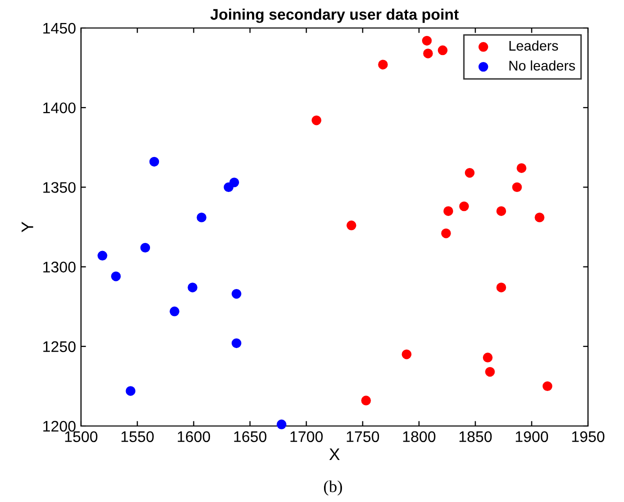 This screenshot has width=624, height=502. What do you see at coordinates (59, 108) in the screenshot?
I see `y-tick-label: 1400` at bounding box center [59, 108].